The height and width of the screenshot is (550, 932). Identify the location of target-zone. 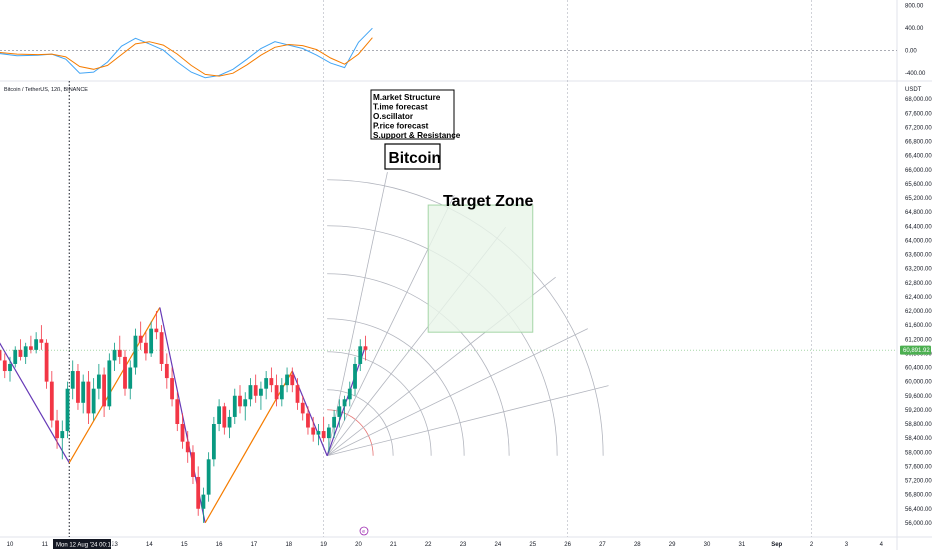
(480, 268).